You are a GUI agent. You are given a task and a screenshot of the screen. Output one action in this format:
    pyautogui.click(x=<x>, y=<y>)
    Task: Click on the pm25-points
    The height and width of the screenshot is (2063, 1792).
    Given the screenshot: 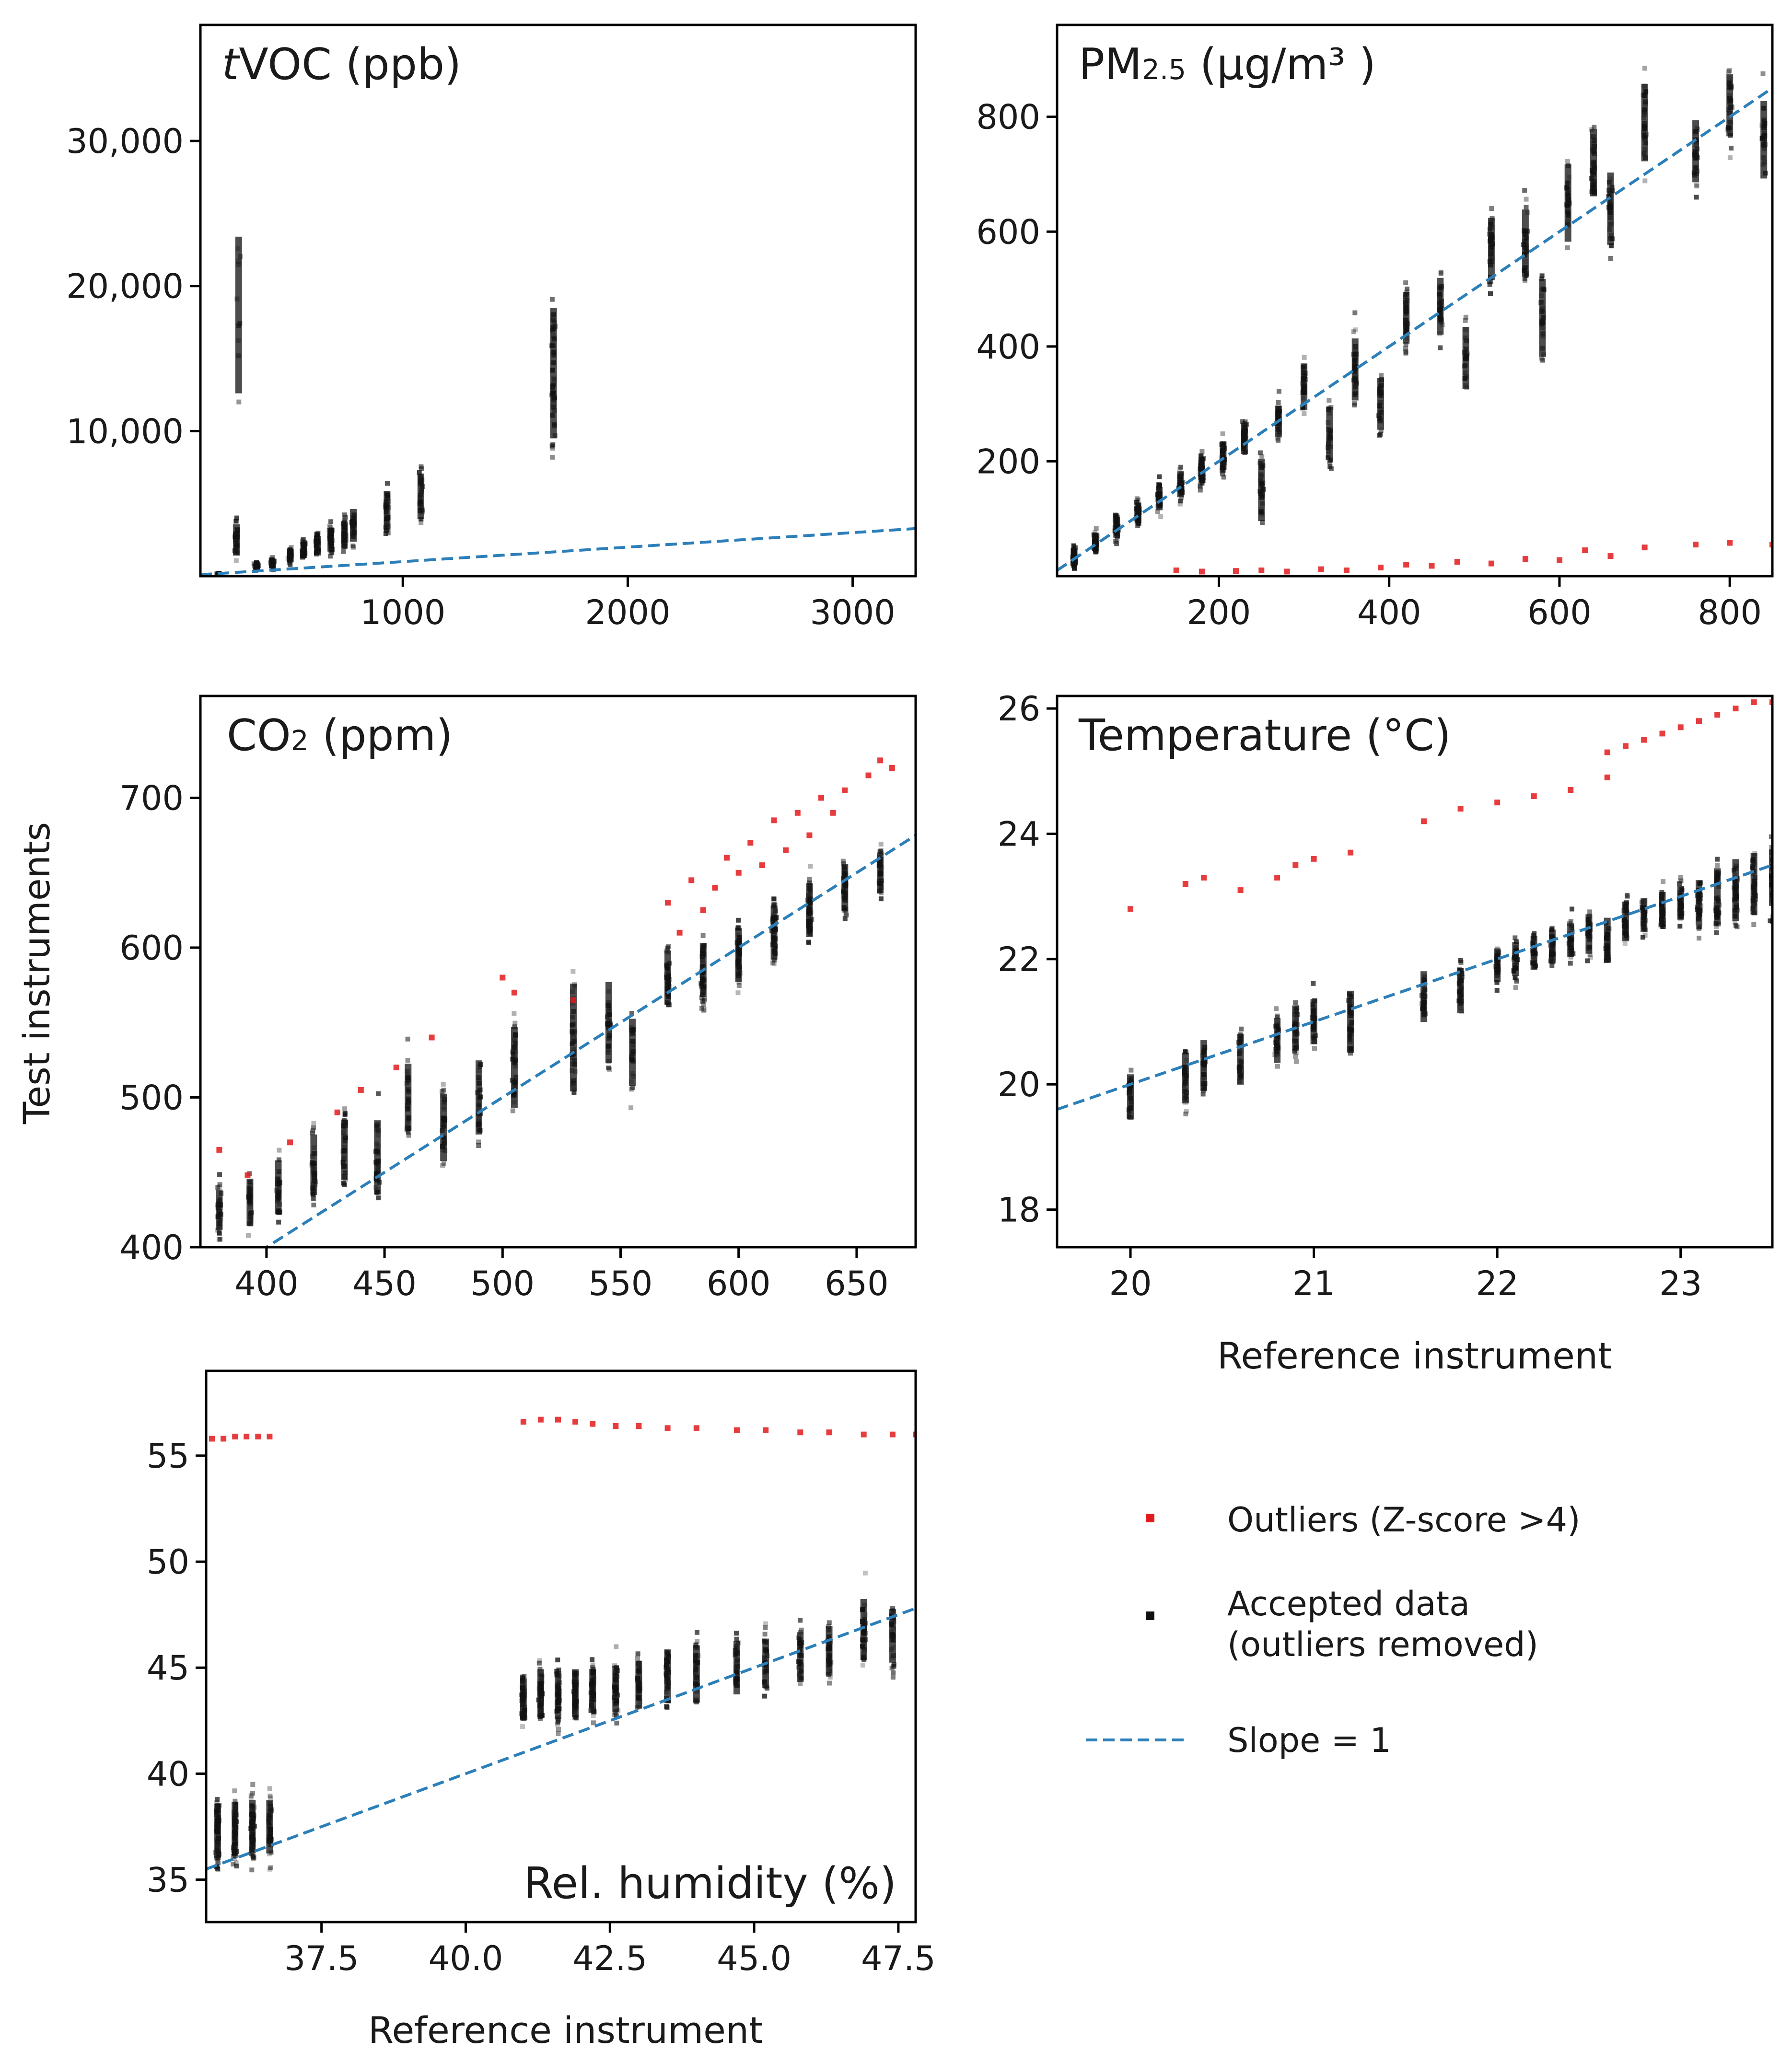 What is the action you would take?
    pyautogui.click(x=1414, y=320)
    